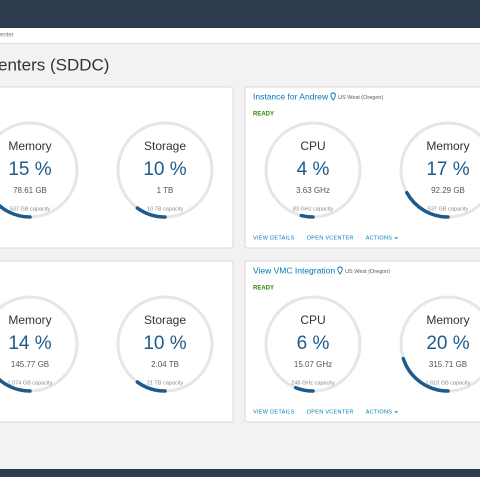  What do you see at coordinates (240, 14) in the screenshot?
I see `top-bar` at bounding box center [240, 14].